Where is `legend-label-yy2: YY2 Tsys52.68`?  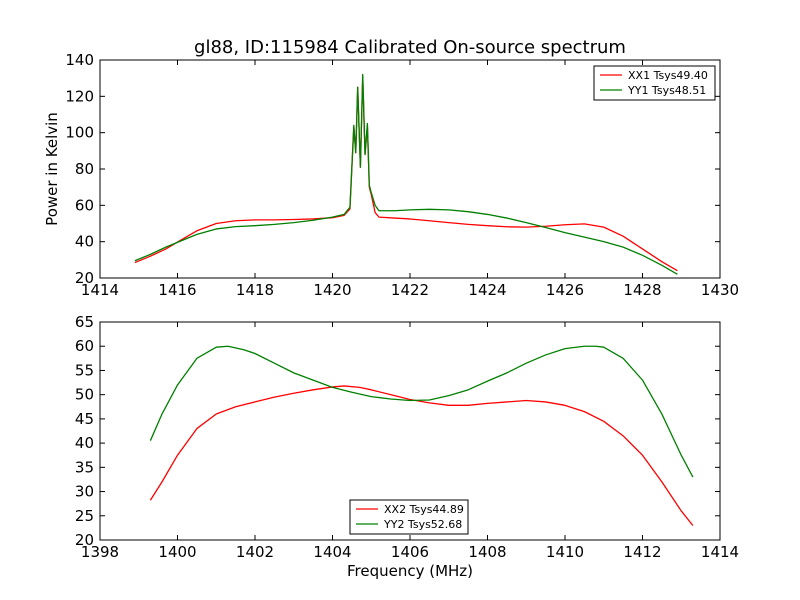 legend-label-yy2: YY2 Tsys52.68 is located at coordinates (422, 524).